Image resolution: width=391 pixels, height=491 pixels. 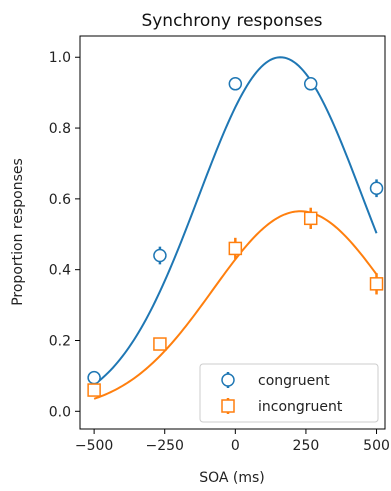 I want to click on legend-marker-incongruent, so click(x=228, y=406).